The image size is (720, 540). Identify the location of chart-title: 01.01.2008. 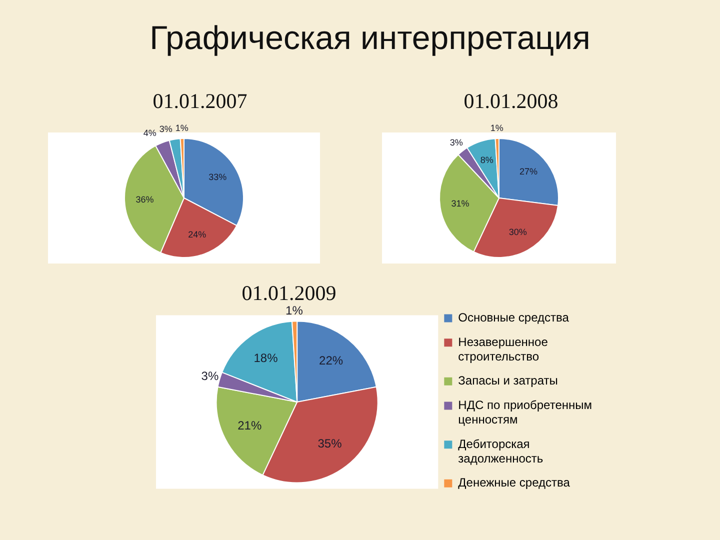
(511, 101).